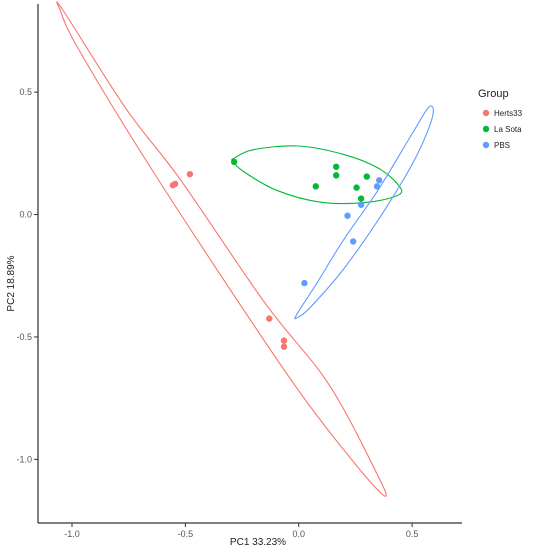  I want to click on legend-title: Group, so click(493, 94).